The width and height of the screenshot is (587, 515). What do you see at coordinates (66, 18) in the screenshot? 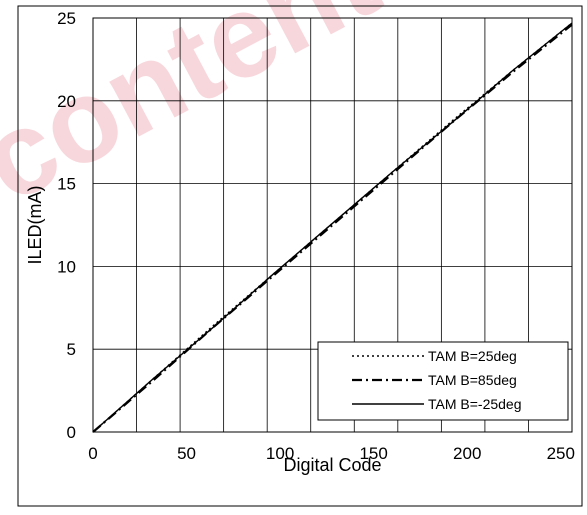
I see `y-tick-label: 25` at bounding box center [66, 18].